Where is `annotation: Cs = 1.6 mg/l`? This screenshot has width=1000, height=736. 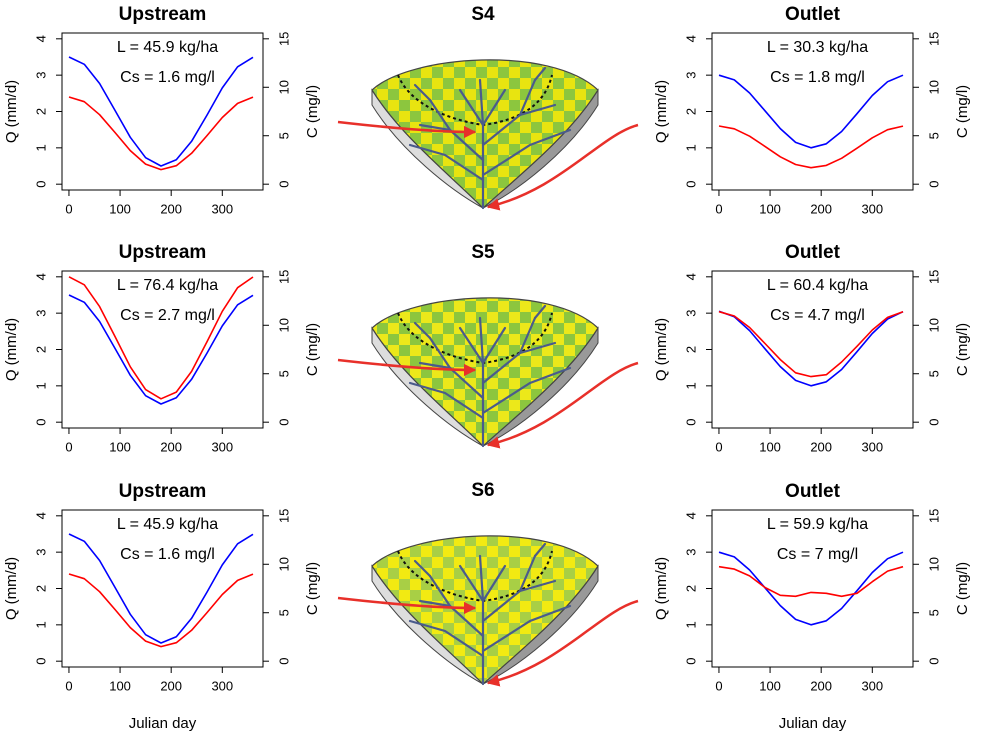 annotation: Cs = 1.6 mg/l is located at coordinates (167, 554).